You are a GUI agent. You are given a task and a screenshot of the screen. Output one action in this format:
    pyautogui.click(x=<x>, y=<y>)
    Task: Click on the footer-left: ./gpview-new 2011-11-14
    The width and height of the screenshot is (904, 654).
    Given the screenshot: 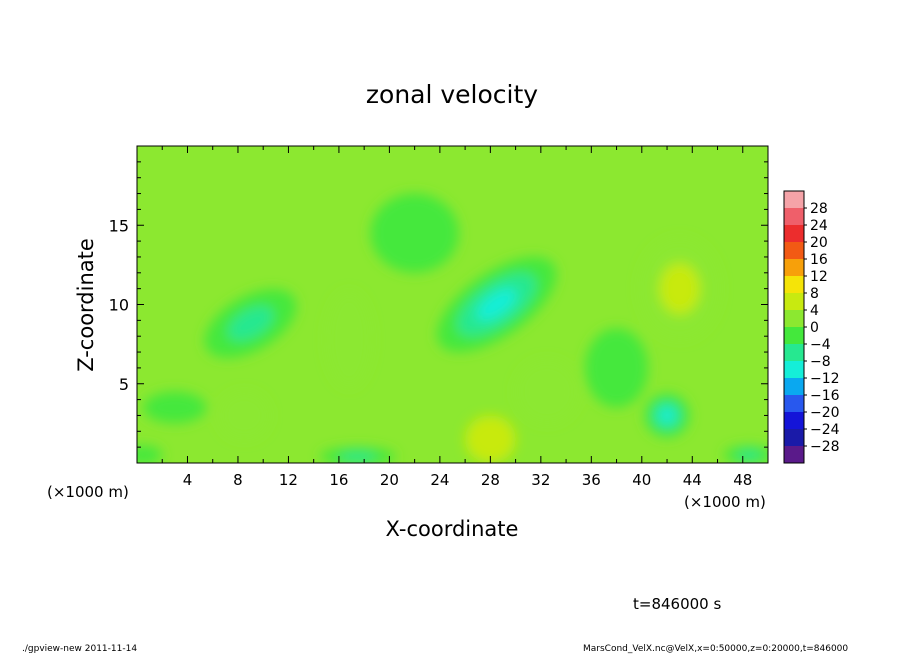 What is the action you would take?
    pyautogui.click(x=79, y=649)
    